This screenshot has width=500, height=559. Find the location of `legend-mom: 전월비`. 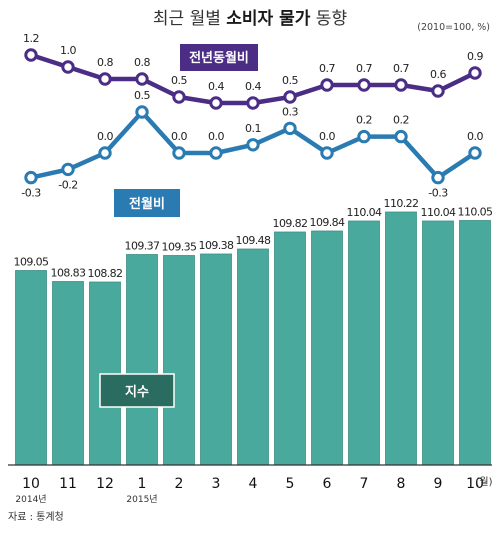

legend-mom: 전월비 is located at coordinates (147, 203).